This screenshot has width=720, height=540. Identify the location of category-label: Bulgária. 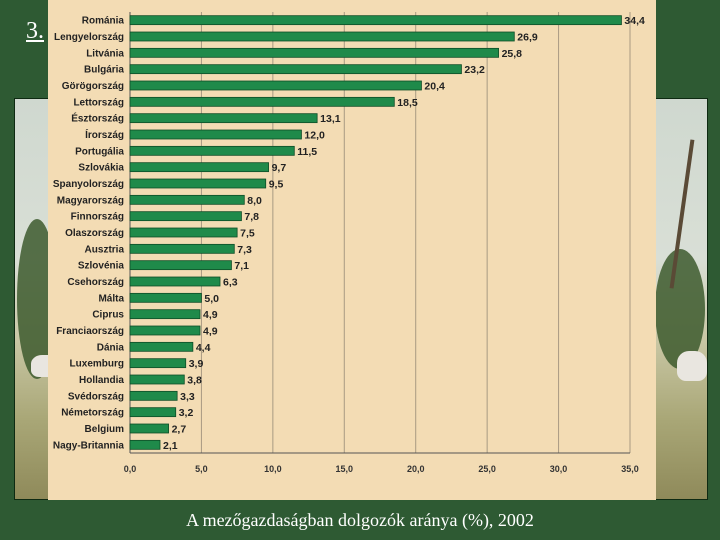
(104, 70).